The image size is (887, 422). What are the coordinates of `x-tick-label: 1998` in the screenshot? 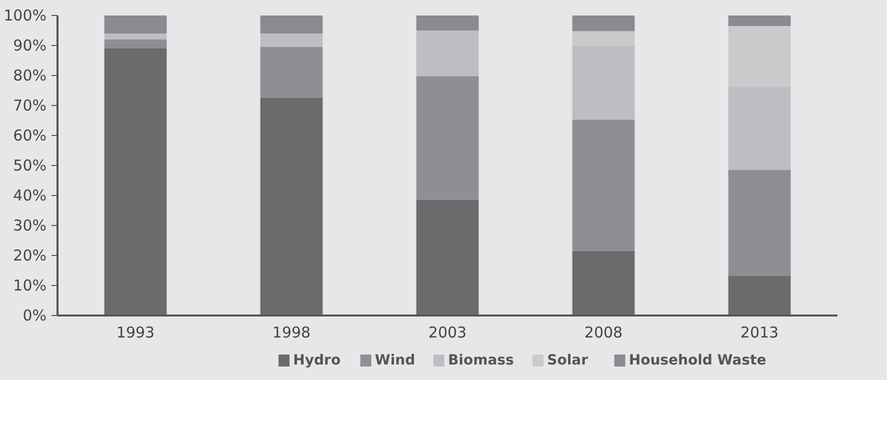 It's located at (291, 333).